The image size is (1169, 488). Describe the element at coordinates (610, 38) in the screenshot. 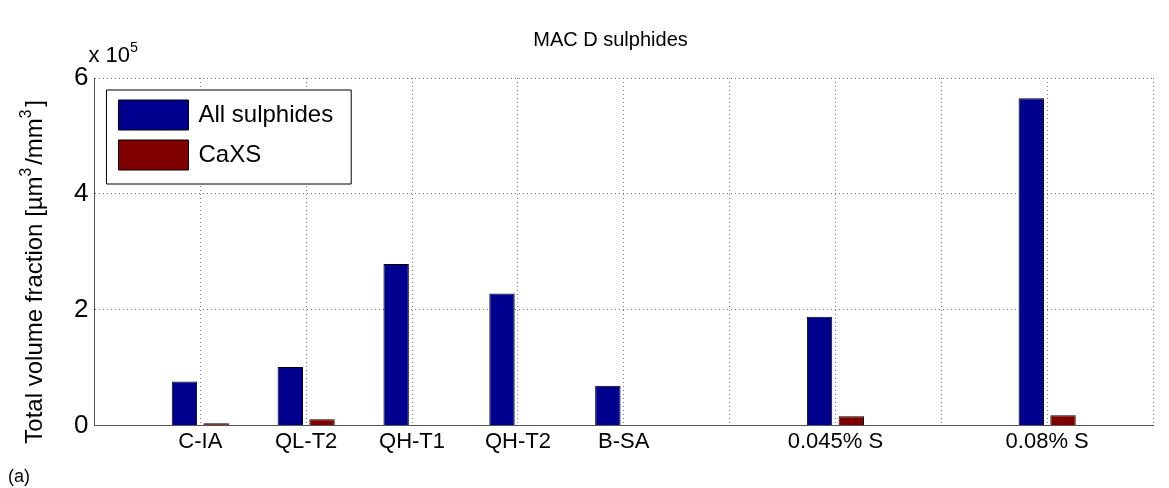

I see `chart-title: MAC D sulphides` at that location.